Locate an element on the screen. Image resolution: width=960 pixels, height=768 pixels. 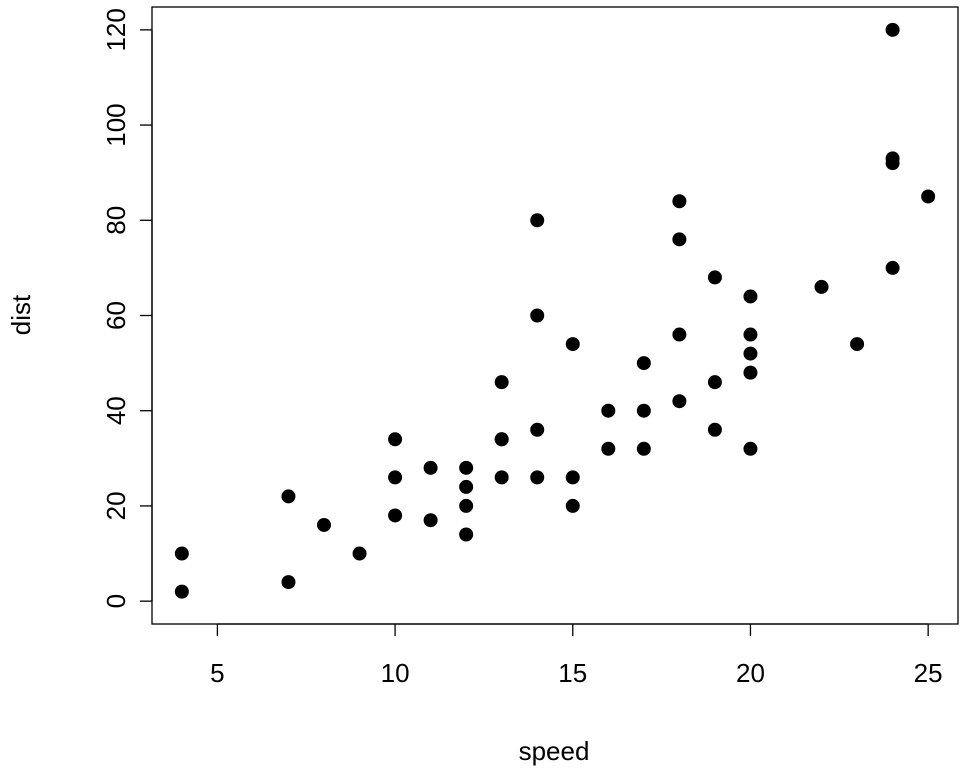
x-tick-label: 25 is located at coordinates (928, 673).